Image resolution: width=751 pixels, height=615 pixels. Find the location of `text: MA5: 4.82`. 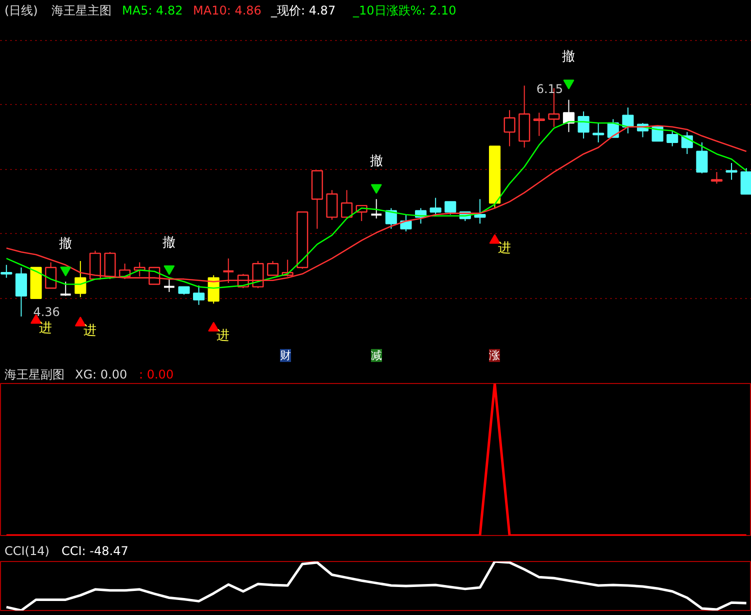

text: MA5: 4.82 is located at coordinates (152, 11).